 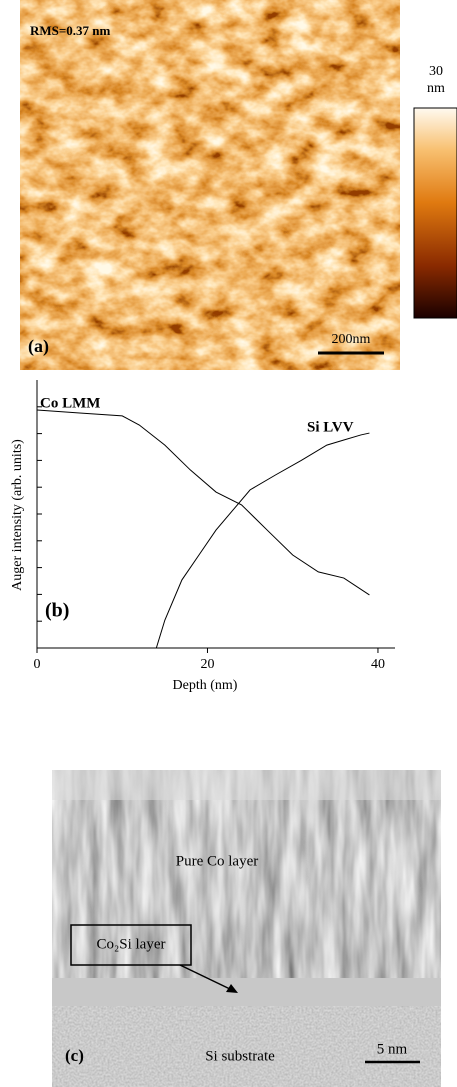 I want to click on layer-label: Co₂Si layer, so click(x=131, y=944).